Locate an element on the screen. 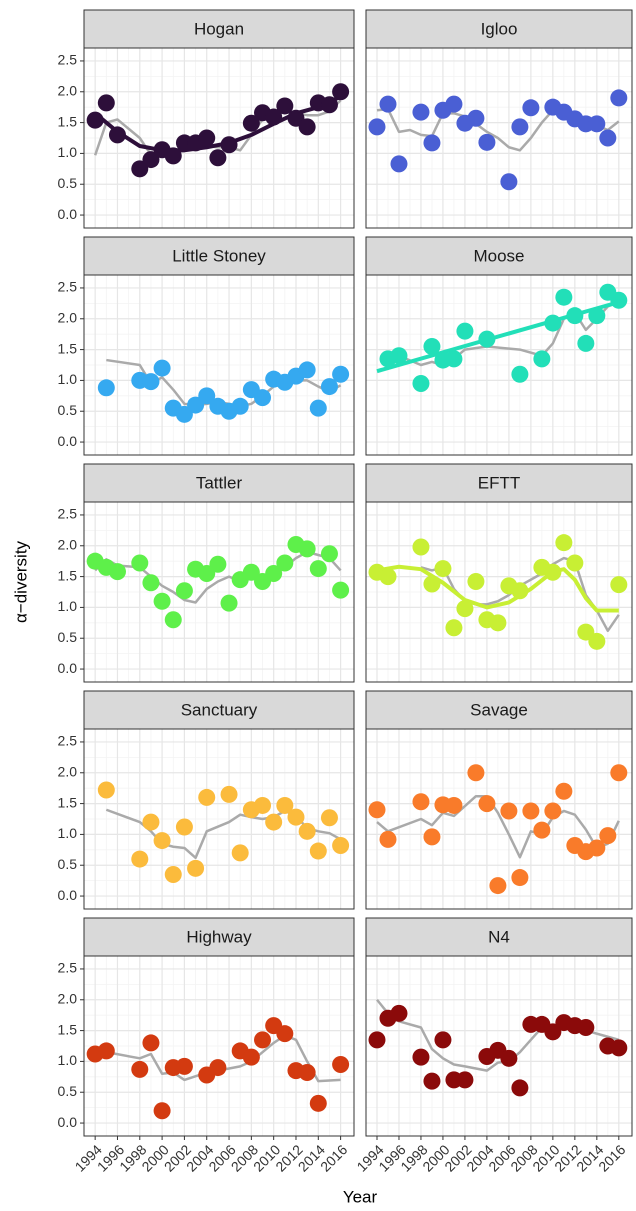 Image resolution: width=636 pixels, height=1211 pixels. y-axis-title: α−diversity is located at coordinates (20, 581).